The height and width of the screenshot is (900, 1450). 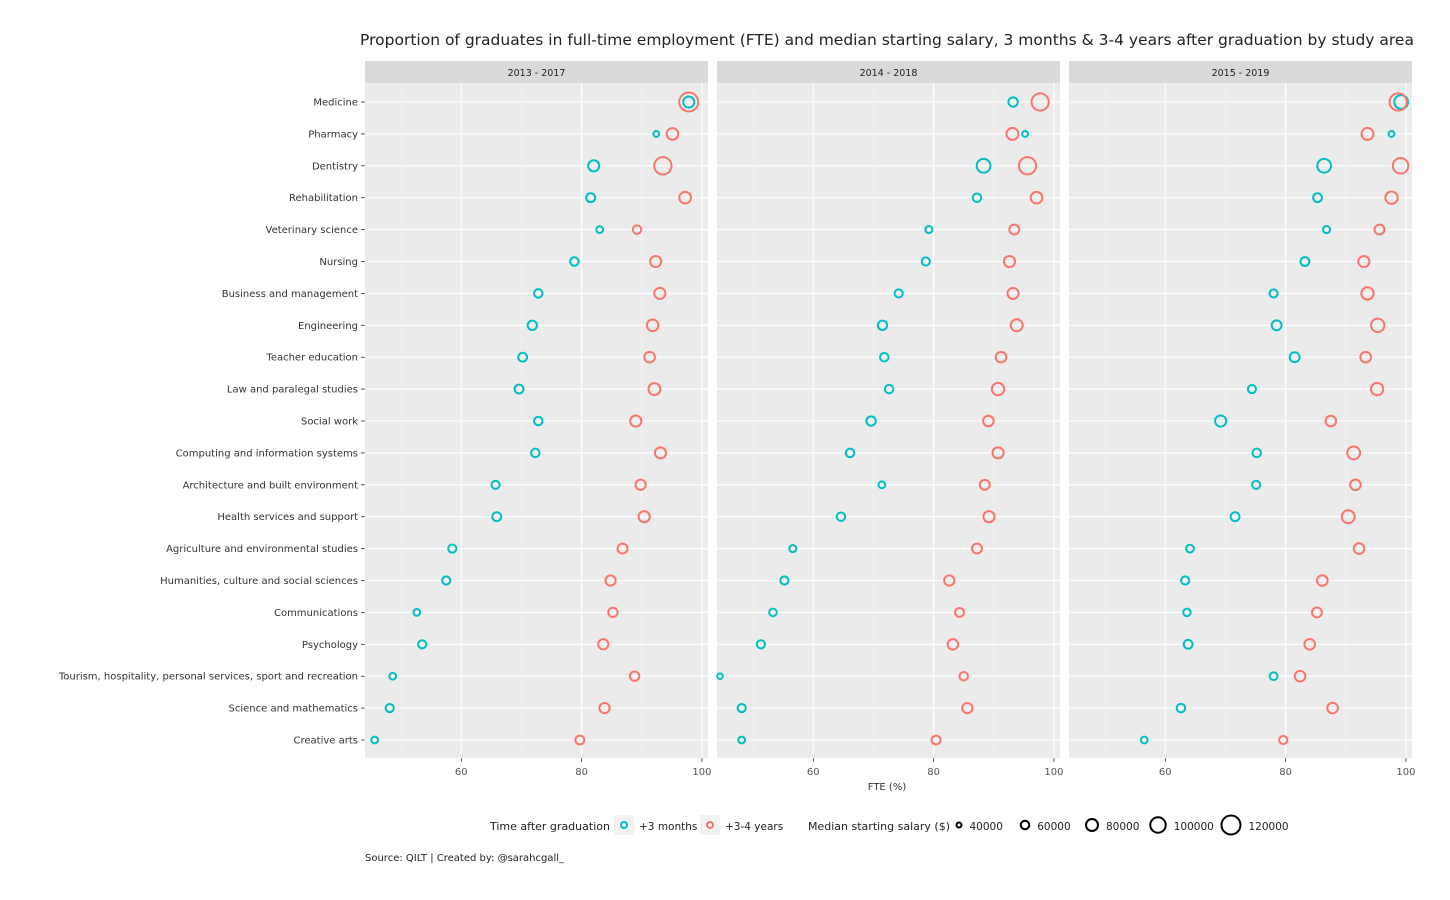 I want to click on category-label: Agriculture and environmental studies, so click(x=262, y=549).